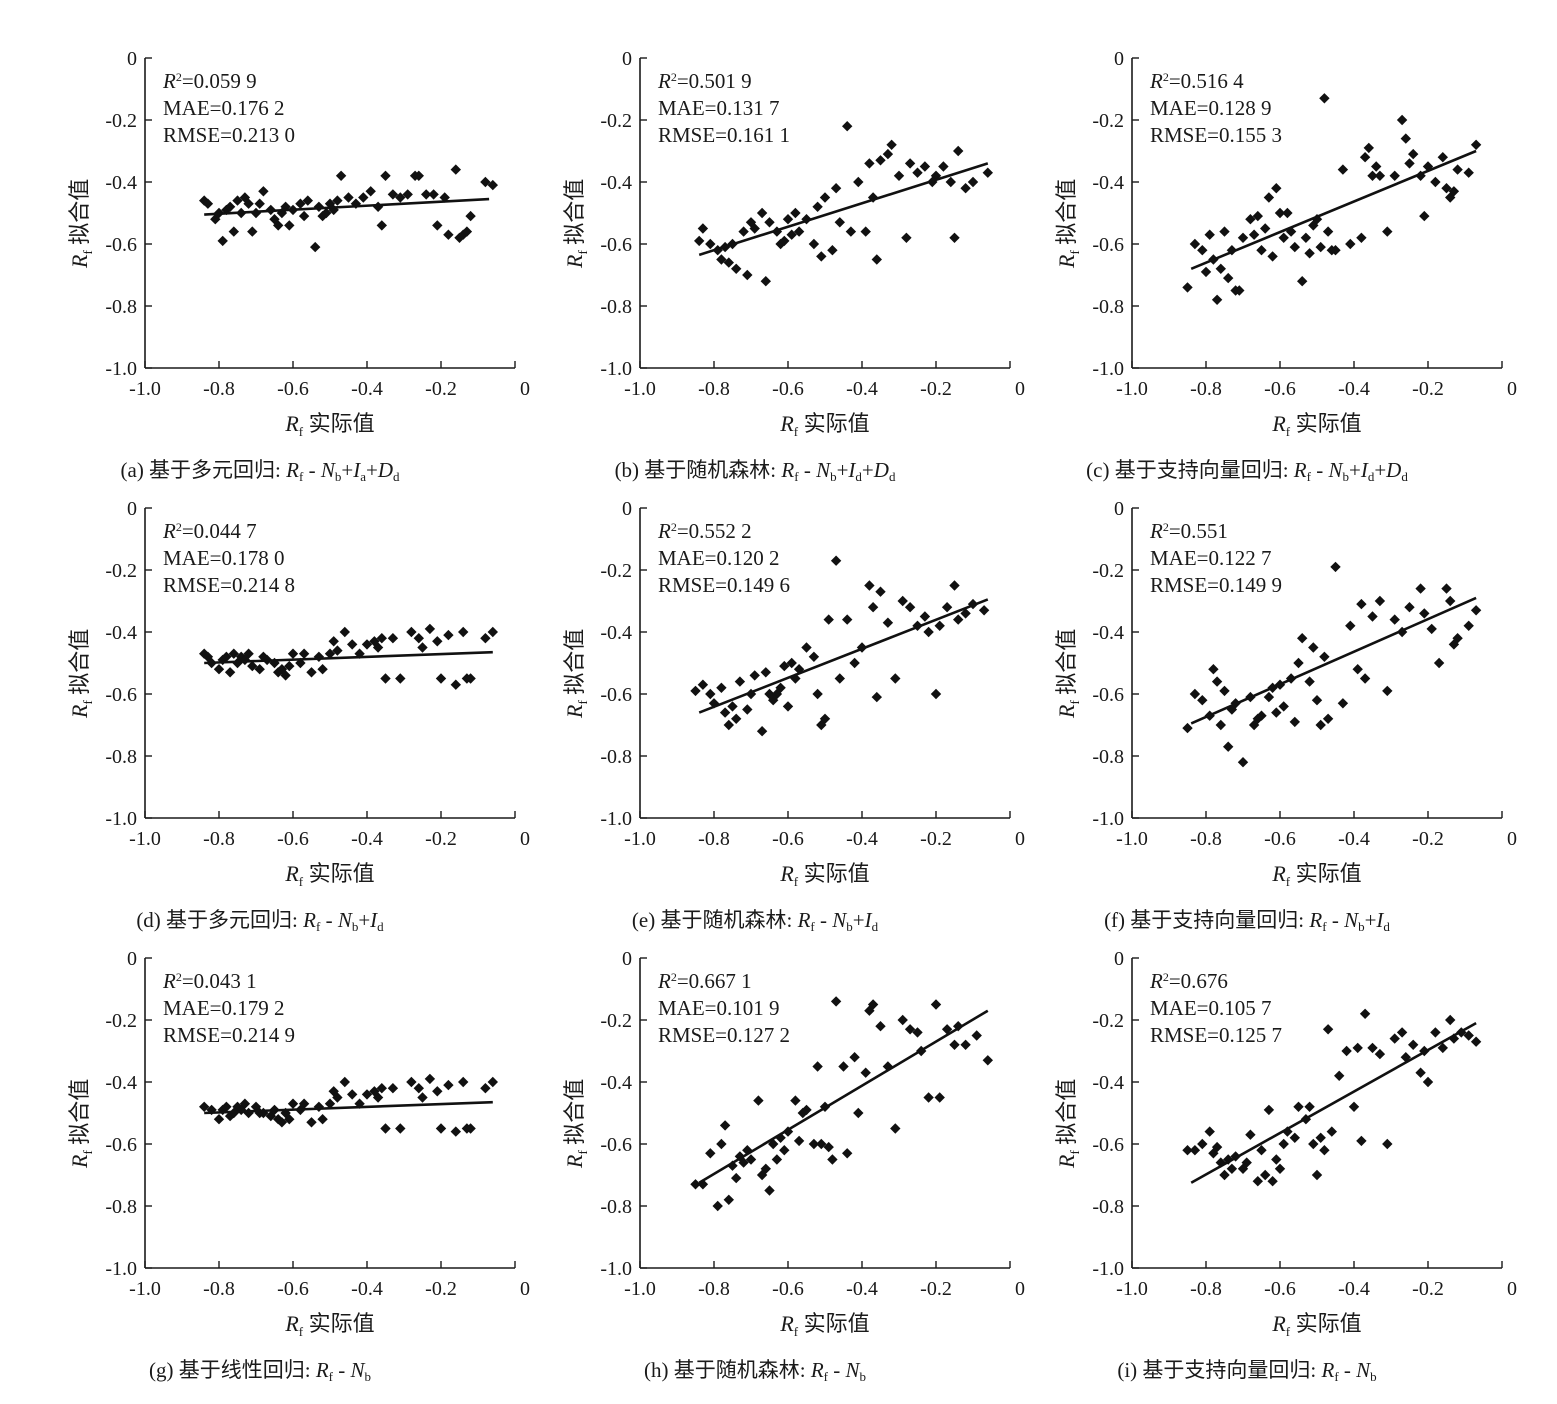  What do you see at coordinates (616, 307) in the screenshot?
I see `y-tick-label: -0.8` at bounding box center [616, 307].